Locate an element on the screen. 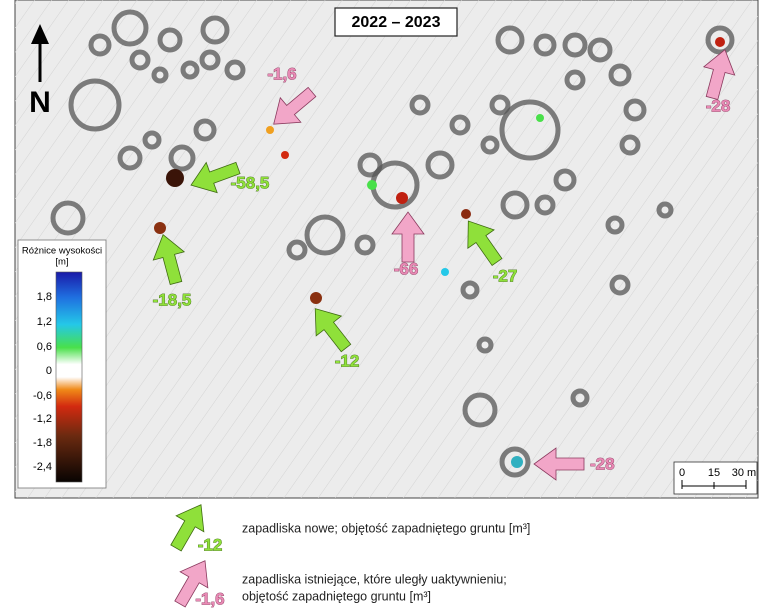  legend-tick: -2,4 is located at coordinates (42, 467).